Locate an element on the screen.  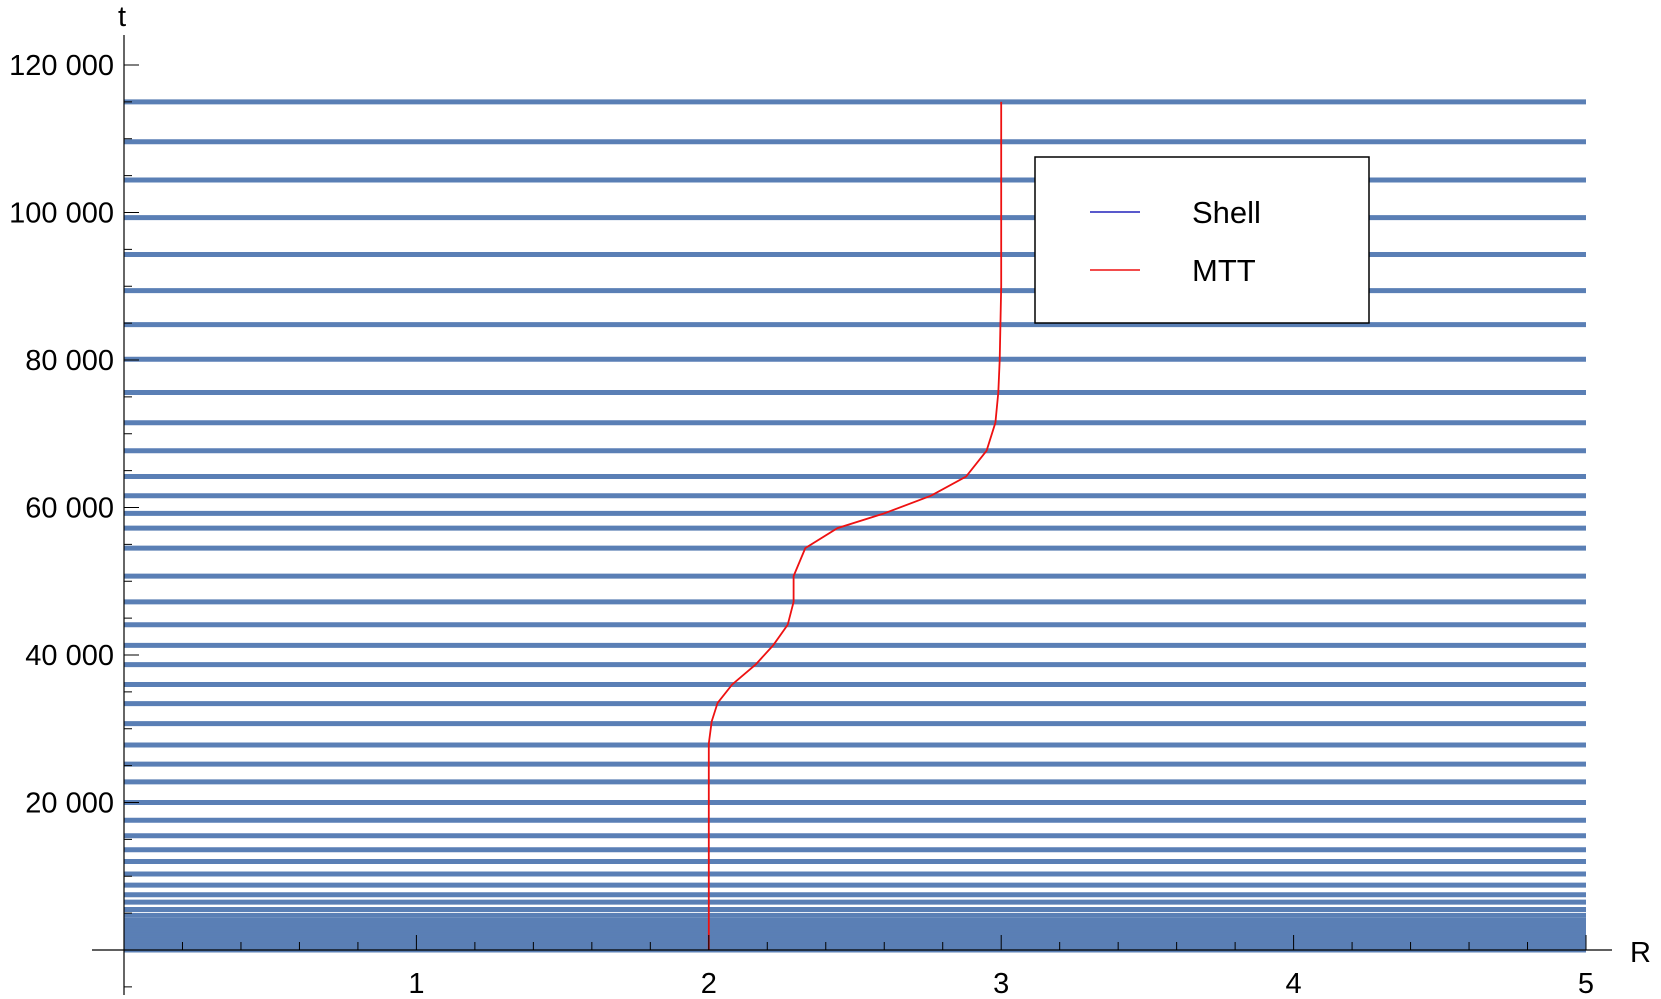
y-tick-label: 80 000 is located at coordinates (69, 361).